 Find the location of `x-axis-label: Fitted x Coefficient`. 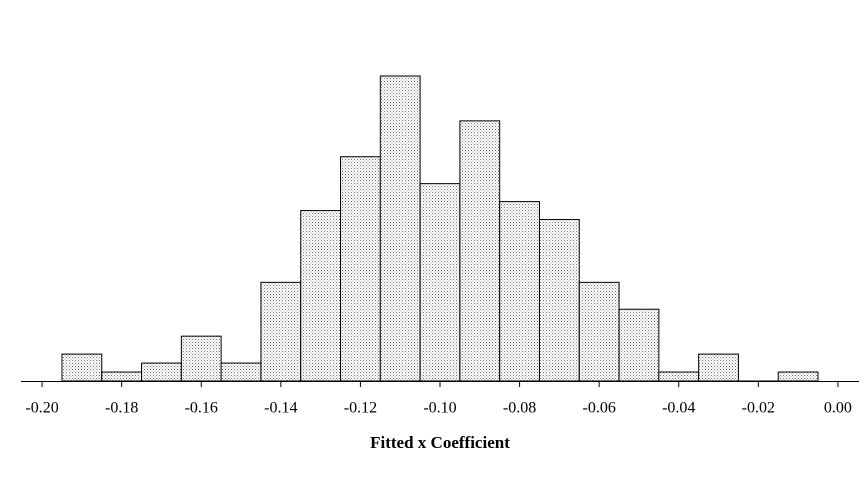

x-axis-label: Fitted x Coefficient is located at coordinates (440, 442).